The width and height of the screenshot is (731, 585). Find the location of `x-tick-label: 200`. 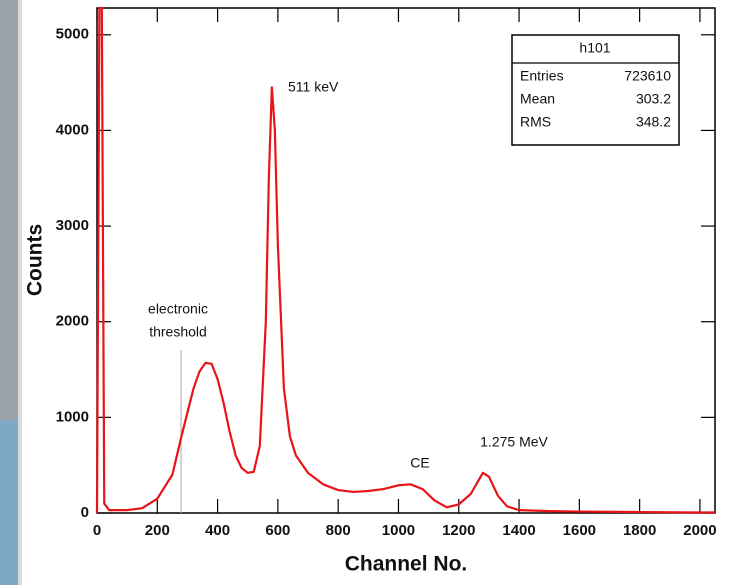

x-tick-label: 200 is located at coordinates (157, 530).